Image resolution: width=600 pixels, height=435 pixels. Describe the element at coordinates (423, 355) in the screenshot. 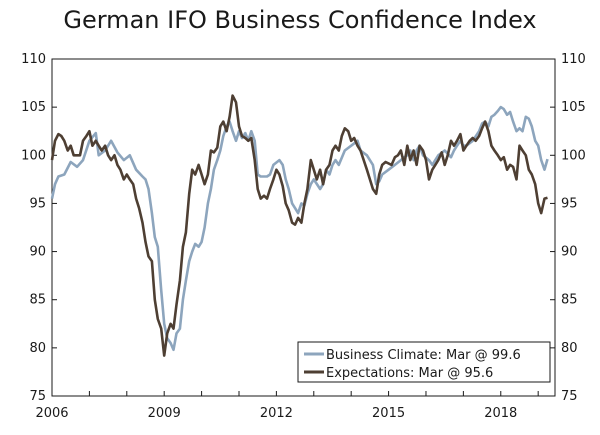

I see `legend-label: Business Climate: Mar @ 99.6` at that location.